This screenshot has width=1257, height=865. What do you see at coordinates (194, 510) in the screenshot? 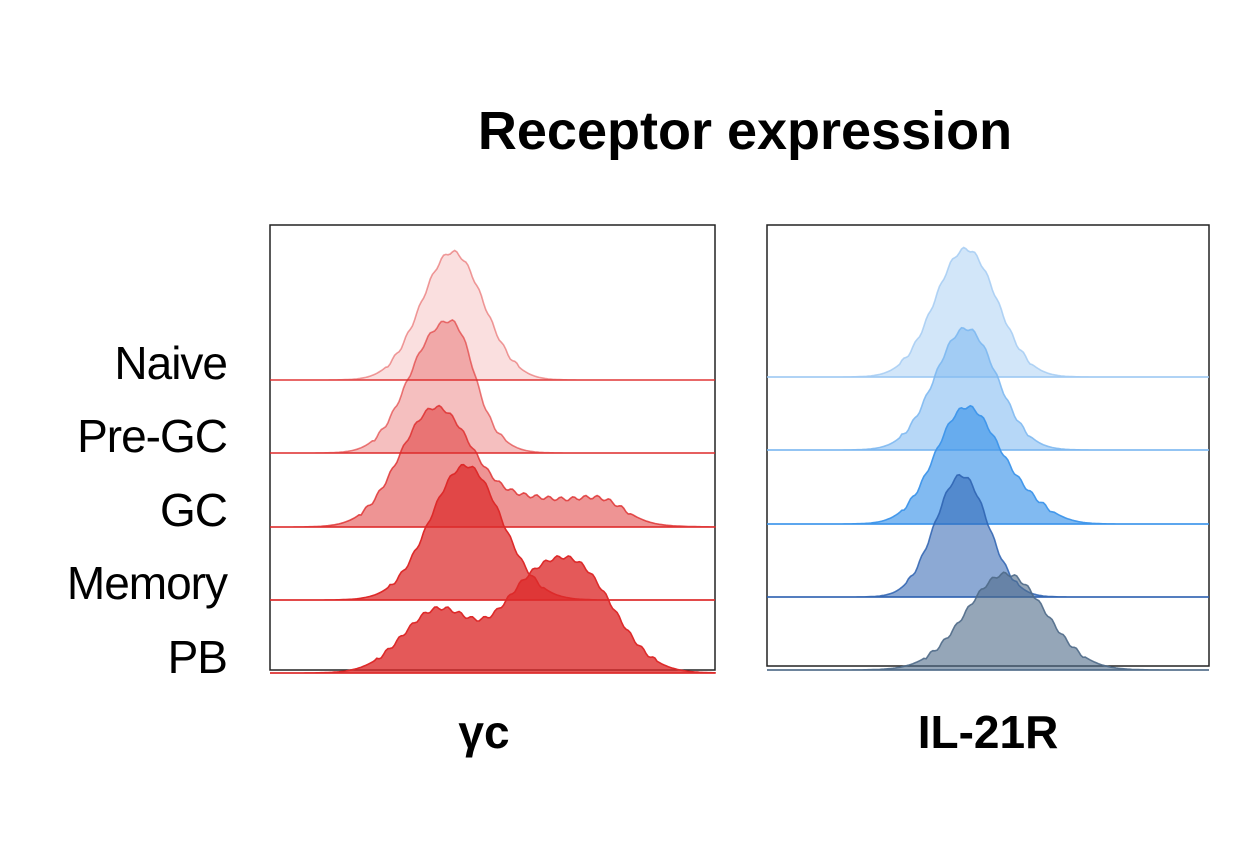
I see `row-label-gc: GC` at bounding box center [194, 510].